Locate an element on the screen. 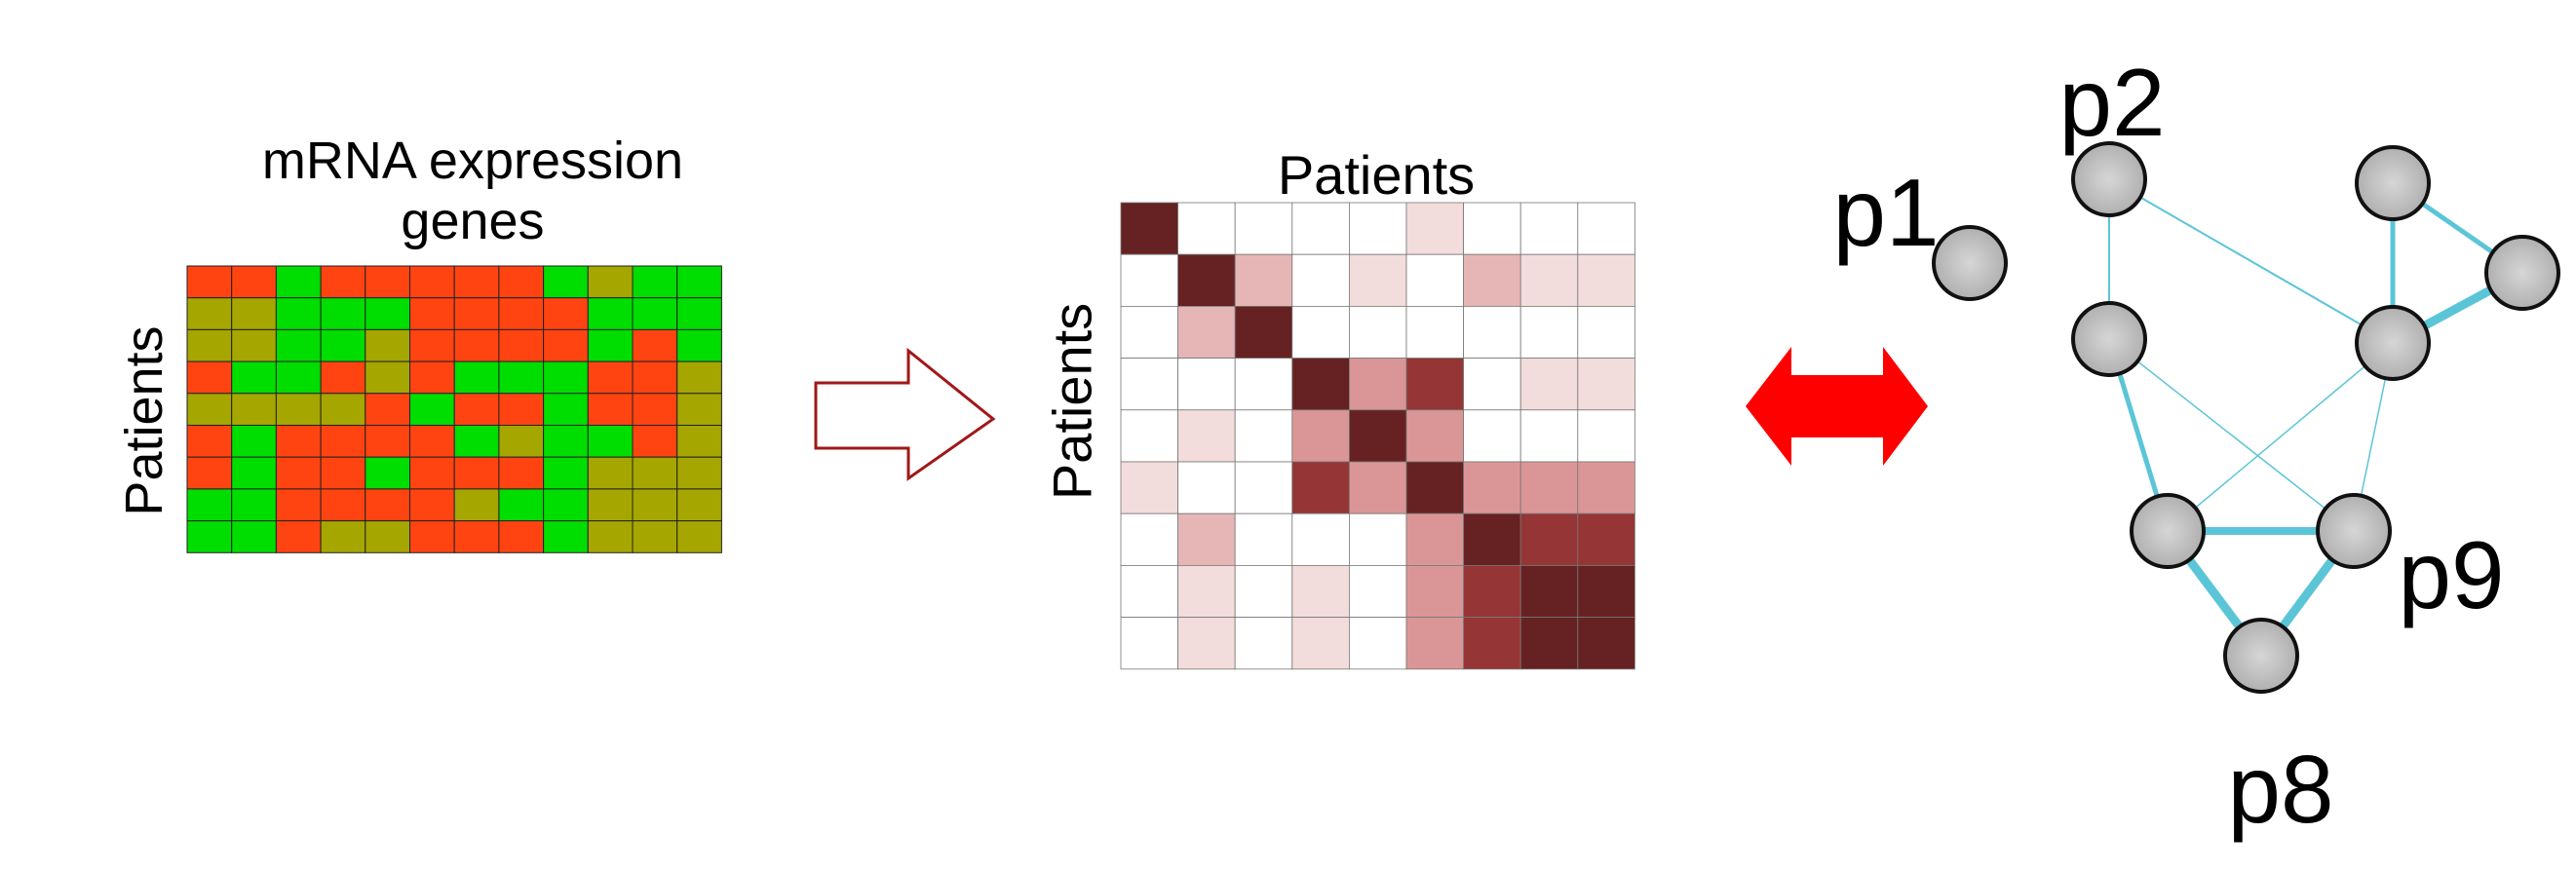  network-node-p9 is located at coordinates (2354, 531).